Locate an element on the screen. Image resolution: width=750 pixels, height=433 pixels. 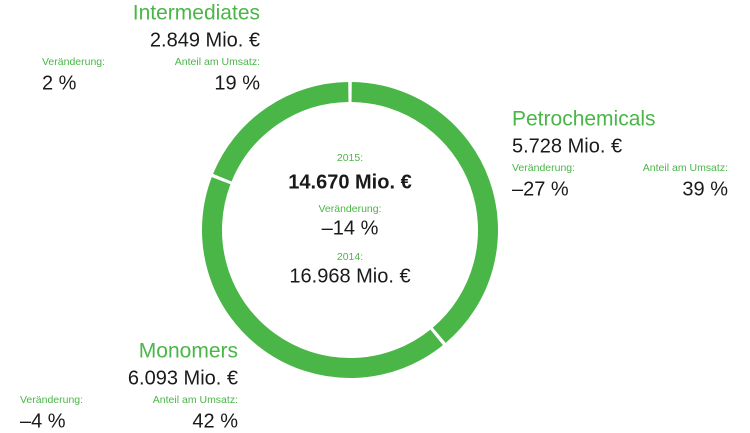
segment-revenue: 5.728 Mio. € is located at coordinates (567, 146).